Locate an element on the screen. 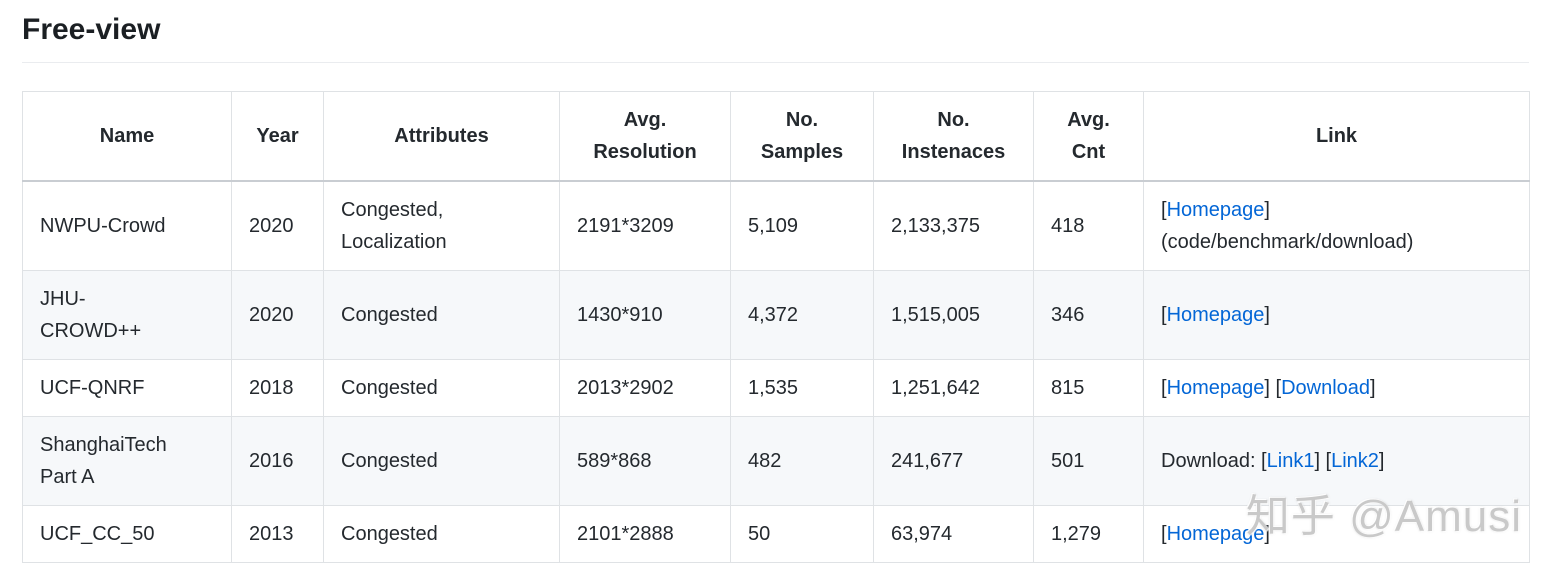 Image resolution: width=1550 pixels, height=573 pixels. link-line: Download: [Link1] [Link2] is located at coordinates (1336, 461).